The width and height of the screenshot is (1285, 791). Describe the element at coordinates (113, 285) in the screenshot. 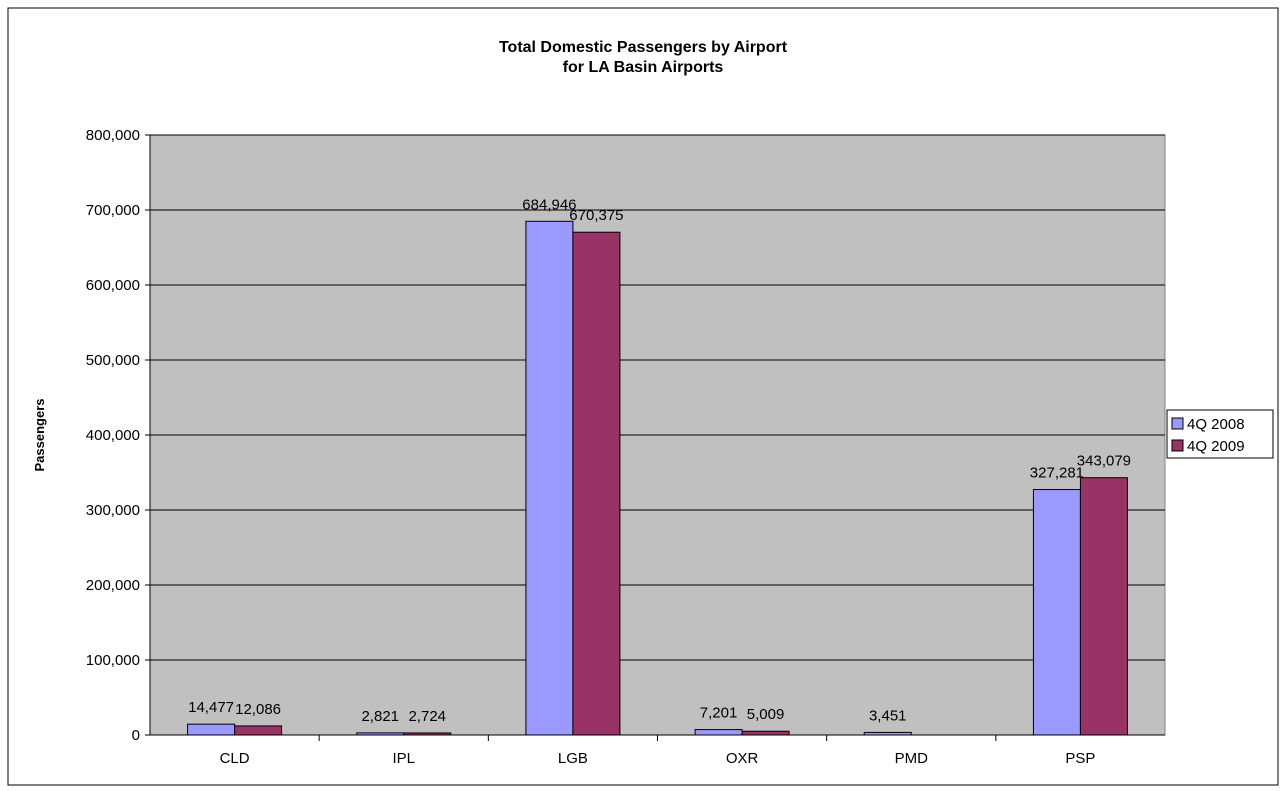

I see `y-tick-label: 600,000` at that location.